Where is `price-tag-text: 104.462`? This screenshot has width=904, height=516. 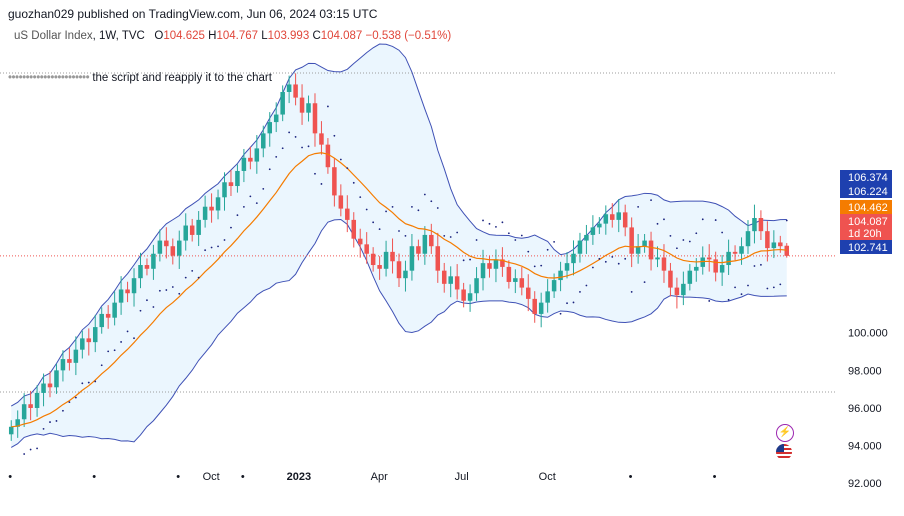
price-tag-text: 104.462 is located at coordinates (868, 208).